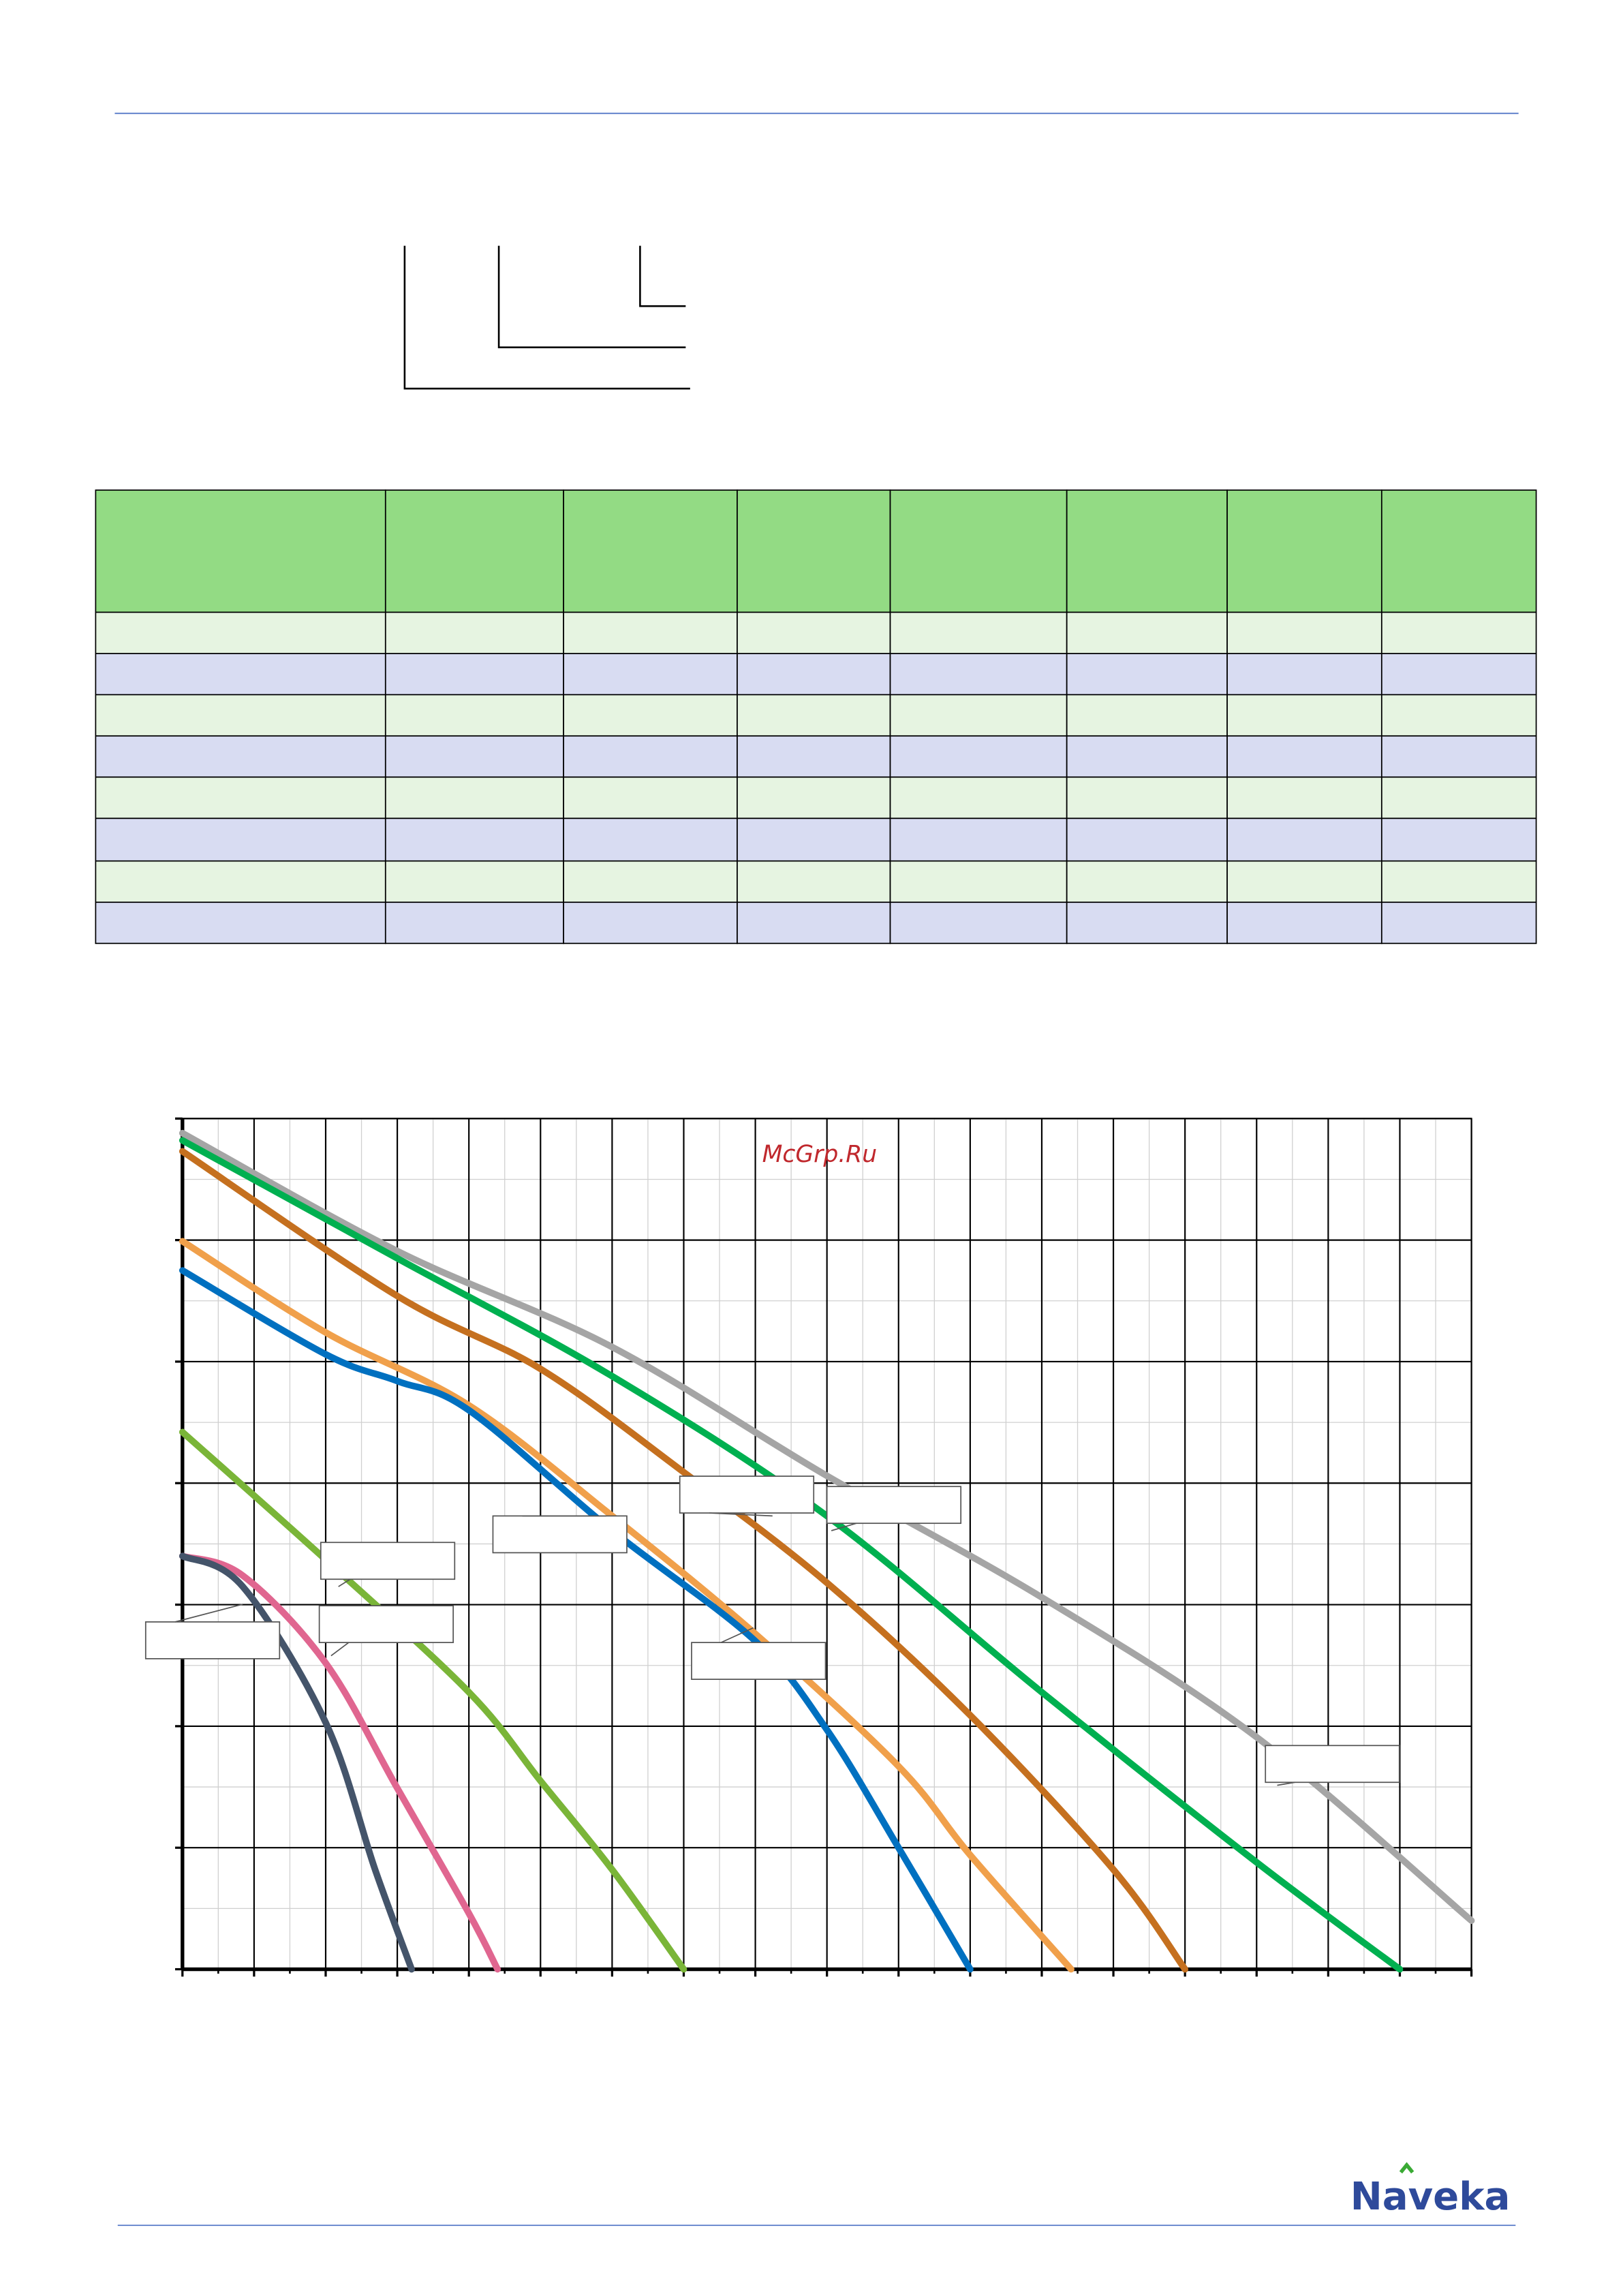  What do you see at coordinates (546, 318) in the screenshot?
I see `bracket-diagram` at bounding box center [546, 318].